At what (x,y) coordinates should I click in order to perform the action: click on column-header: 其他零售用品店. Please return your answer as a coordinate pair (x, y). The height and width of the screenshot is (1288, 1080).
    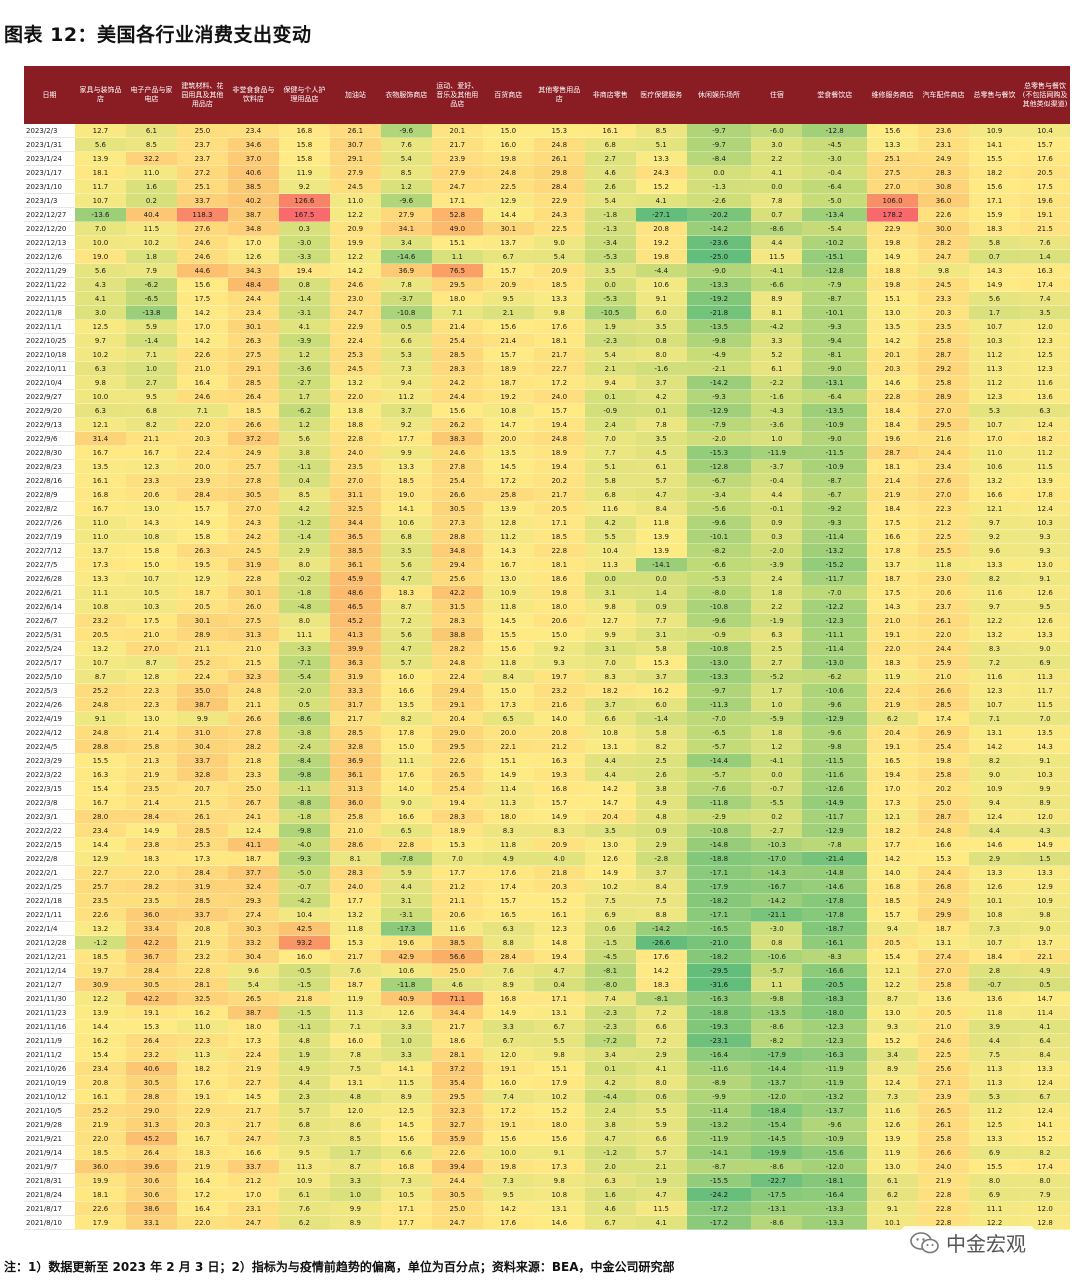
    Looking at the image, I should click on (559, 94).